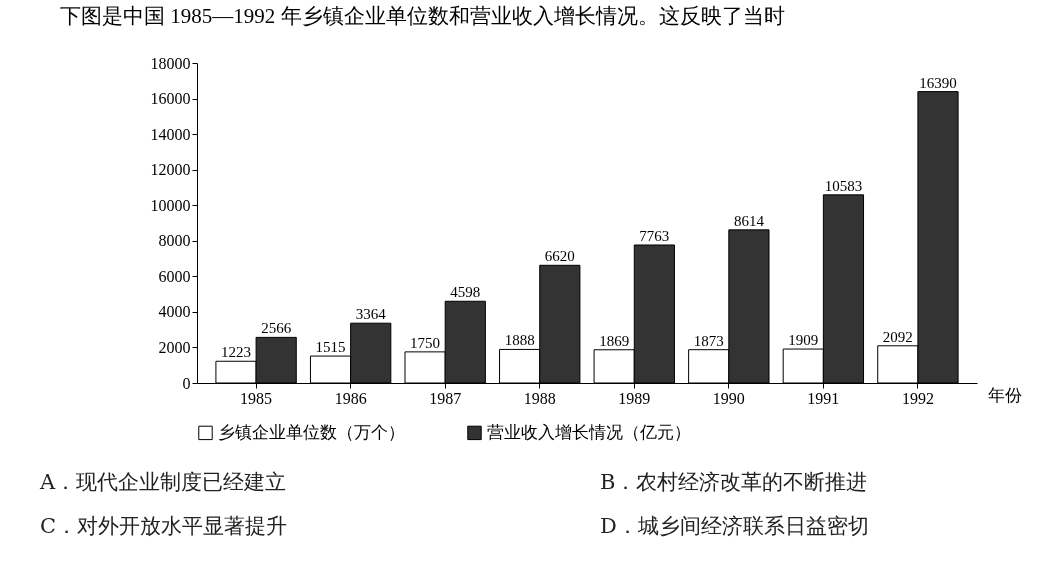 This screenshot has width=1042, height=582. What do you see at coordinates (276, 328) in the screenshot?
I see `data-label: 2566` at bounding box center [276, 328].